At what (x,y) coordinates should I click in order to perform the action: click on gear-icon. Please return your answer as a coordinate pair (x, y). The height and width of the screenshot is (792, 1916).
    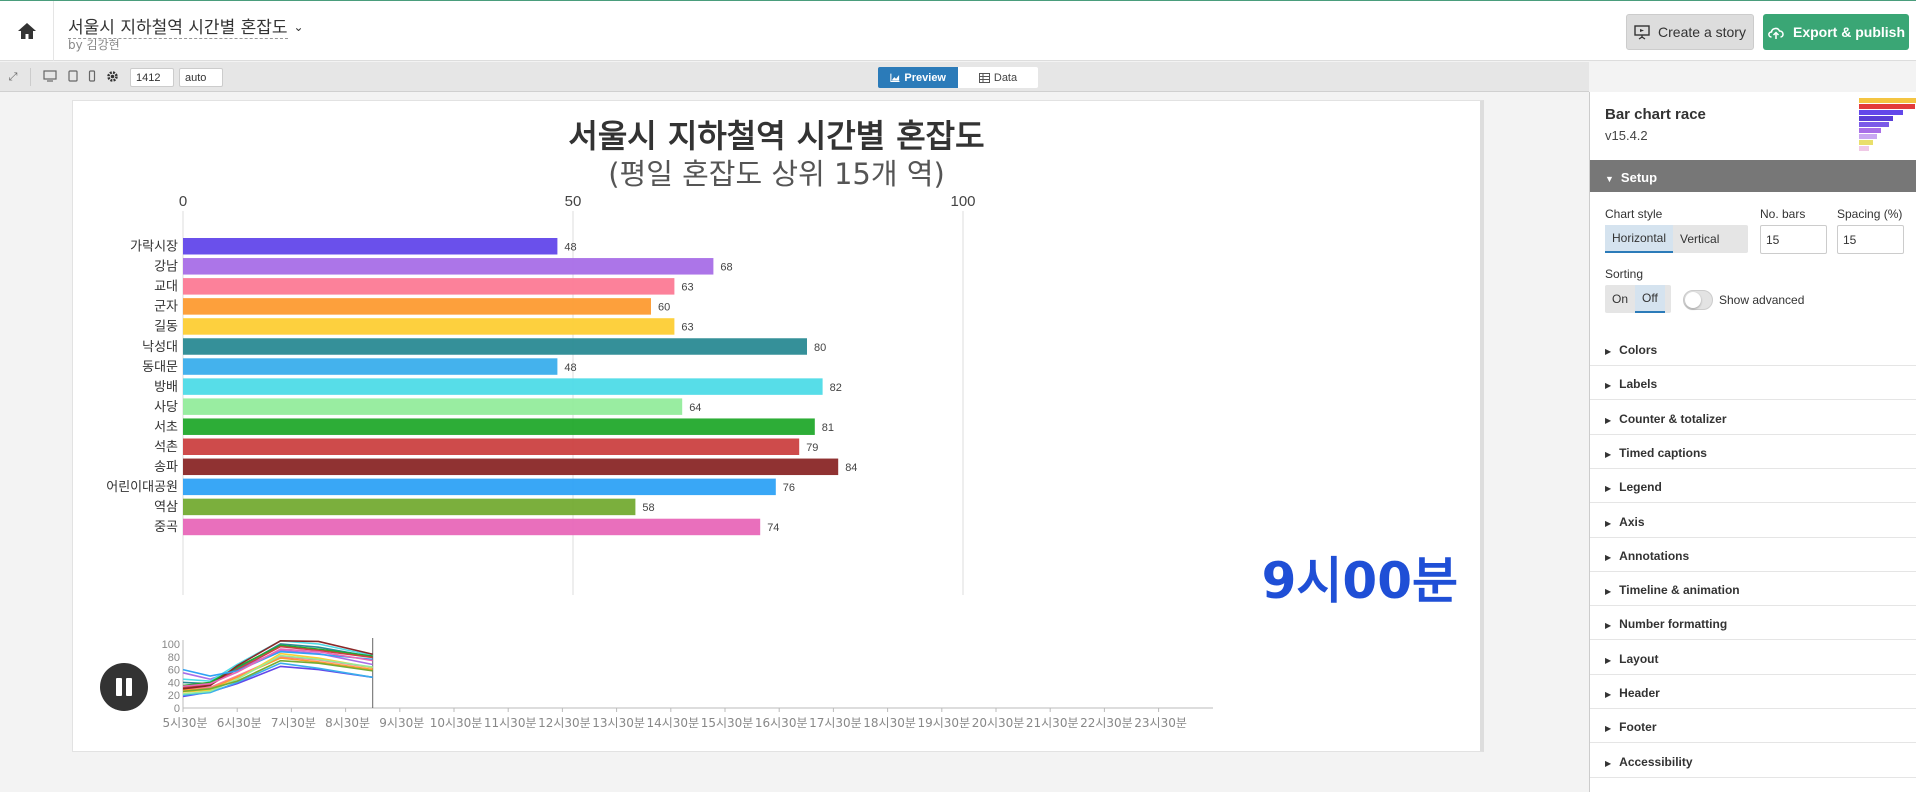
    Looking at the image, I should click on (112, 77).